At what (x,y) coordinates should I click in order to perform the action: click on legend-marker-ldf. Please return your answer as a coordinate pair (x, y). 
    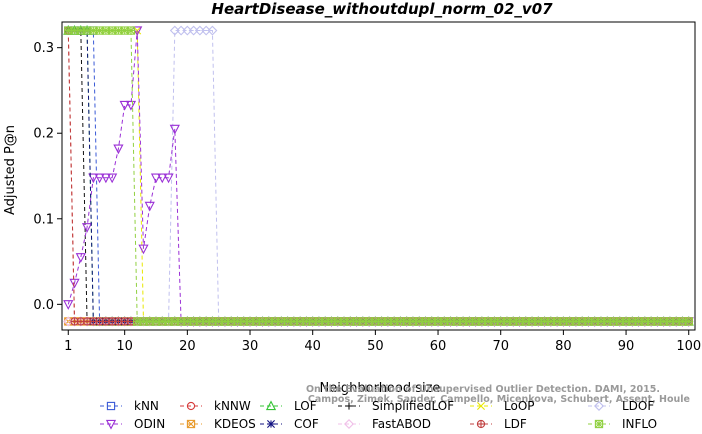
    Looking at the image, I should click on (481, 424).